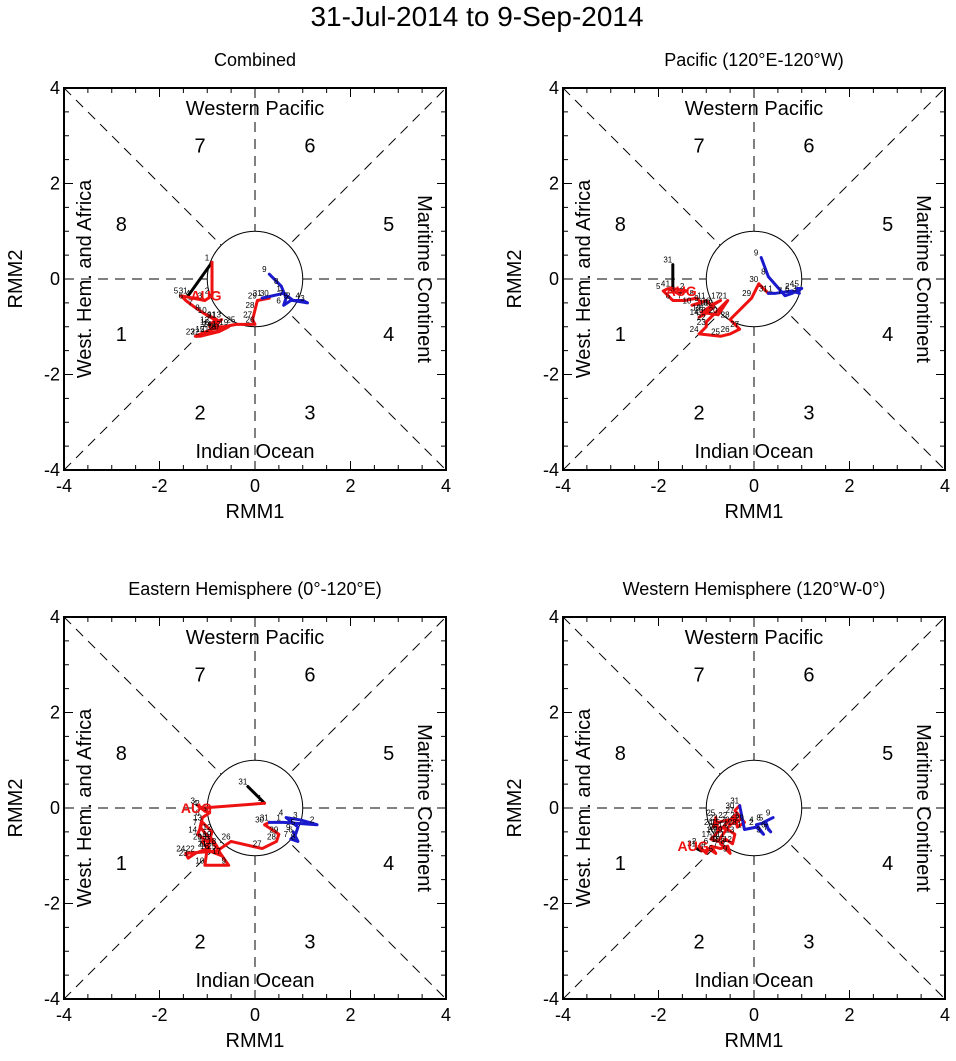  What do you see at coordinates (754, 1015) in the screenshot?
I see `x-tick-label: 0` at bounding box center [754, 1015].